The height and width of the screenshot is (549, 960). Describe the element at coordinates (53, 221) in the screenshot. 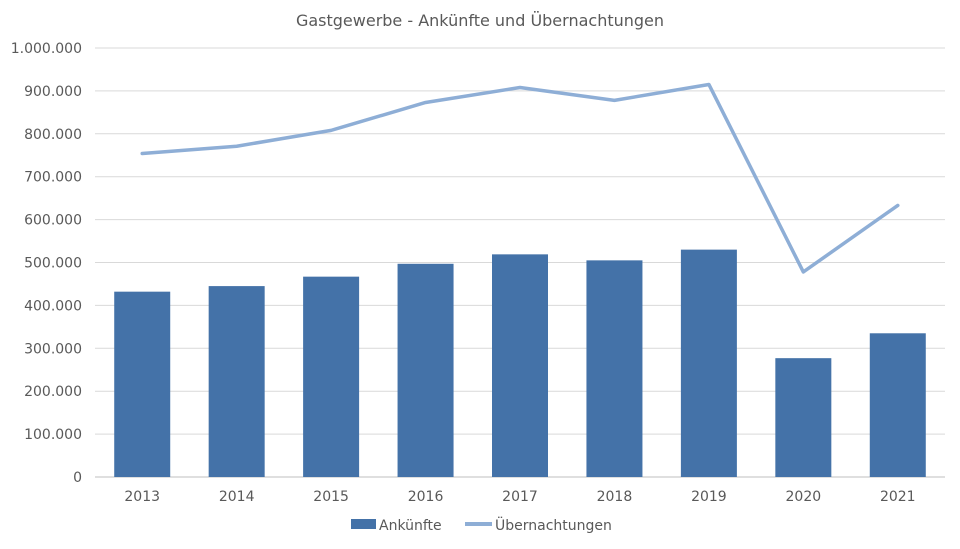

I see `y-tick-label: 600.000` at that location.